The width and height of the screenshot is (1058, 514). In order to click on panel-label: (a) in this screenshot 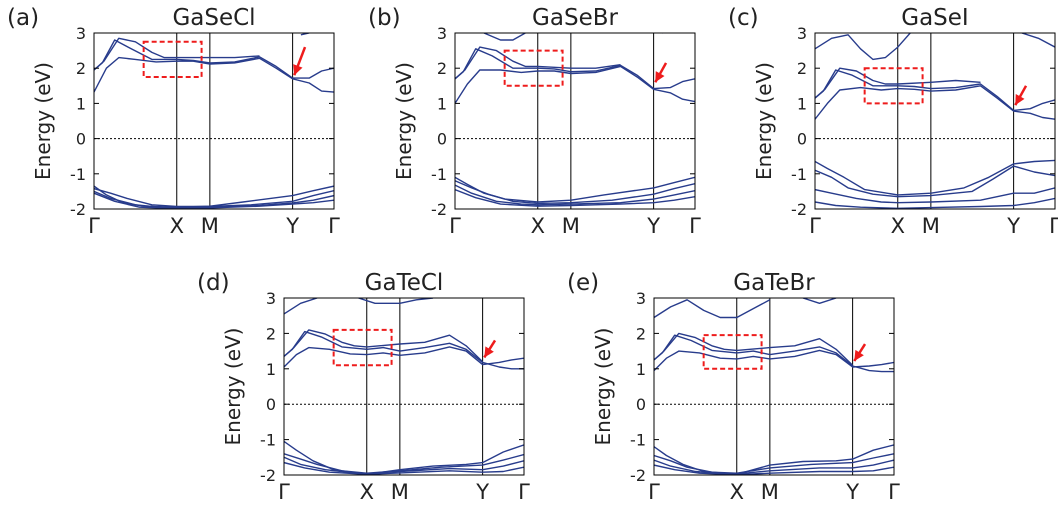, I will do `click(23, 18)`.